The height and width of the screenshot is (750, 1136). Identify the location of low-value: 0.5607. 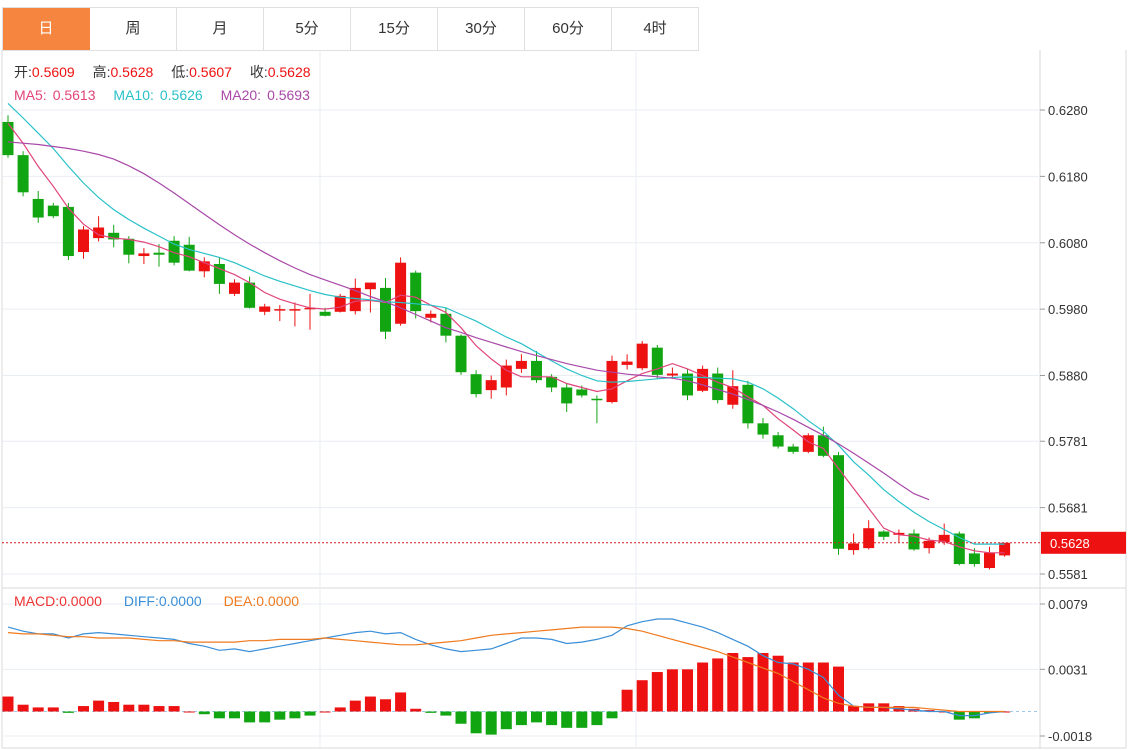
(210, 72).